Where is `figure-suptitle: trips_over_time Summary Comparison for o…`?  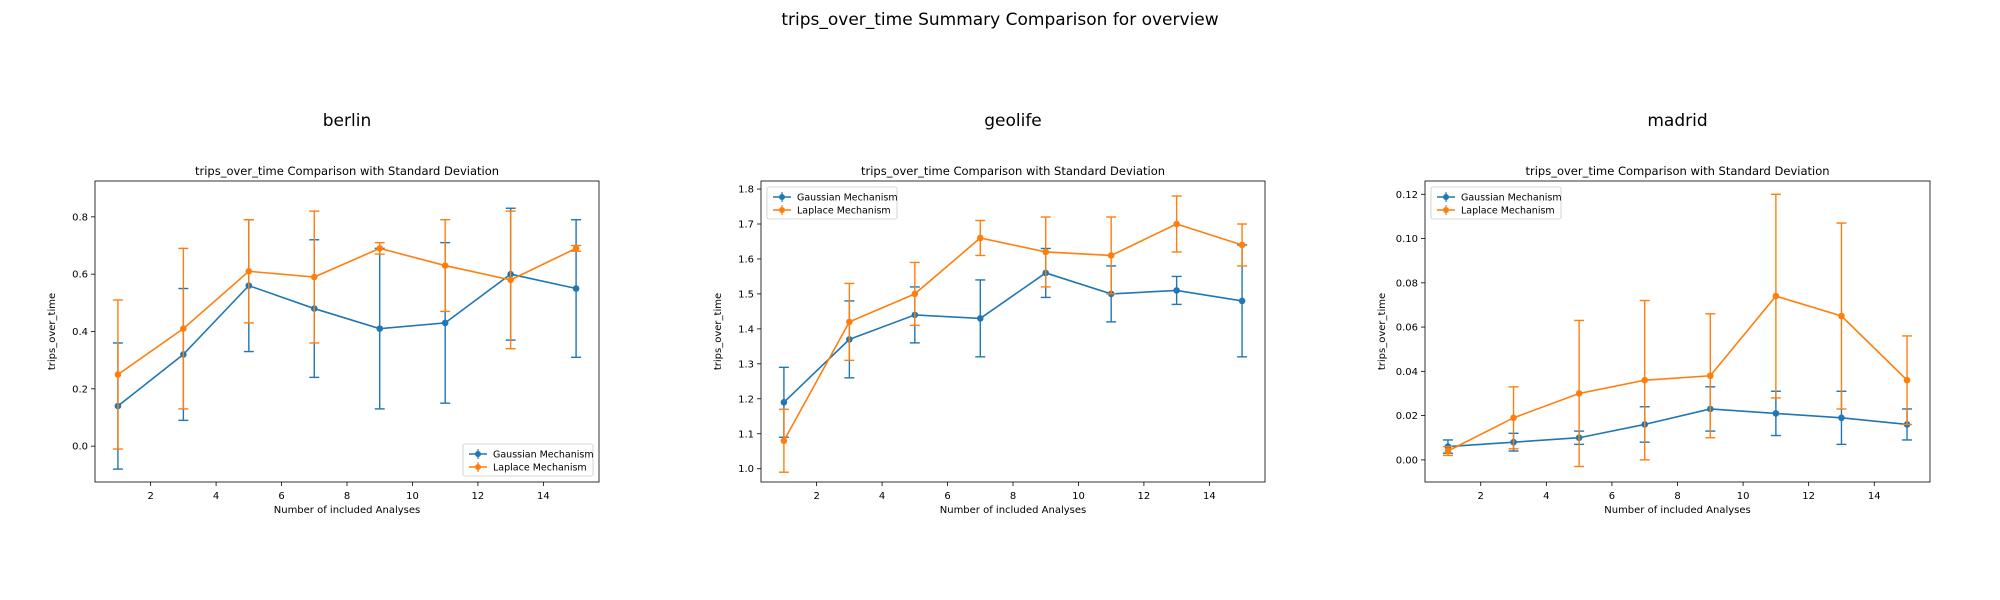 figure-suptitle: trips_over_time Summary Comparison for o… is located at coordinates (999, 20).